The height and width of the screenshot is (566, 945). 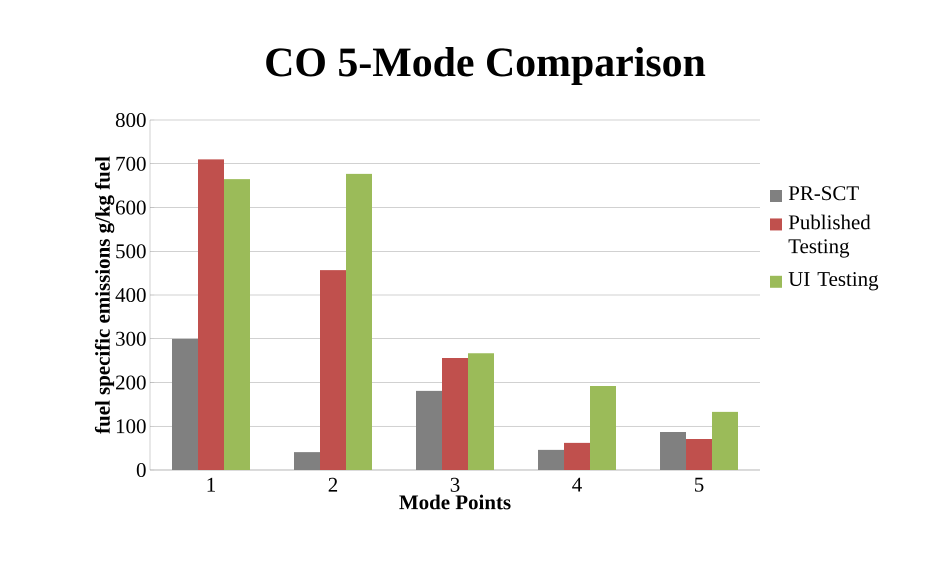 I want to click on x-tick-label: 4, so click(x=577, y=485).